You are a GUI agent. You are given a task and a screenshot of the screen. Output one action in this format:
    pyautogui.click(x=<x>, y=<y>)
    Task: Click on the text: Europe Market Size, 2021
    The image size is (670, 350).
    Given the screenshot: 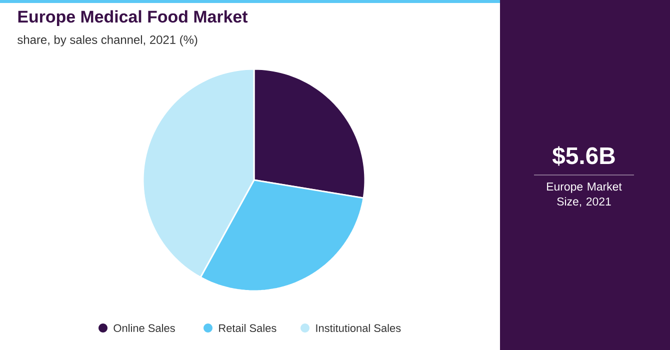 What is the action you would take?
    pyautogui.click(x=584, y=194)
    